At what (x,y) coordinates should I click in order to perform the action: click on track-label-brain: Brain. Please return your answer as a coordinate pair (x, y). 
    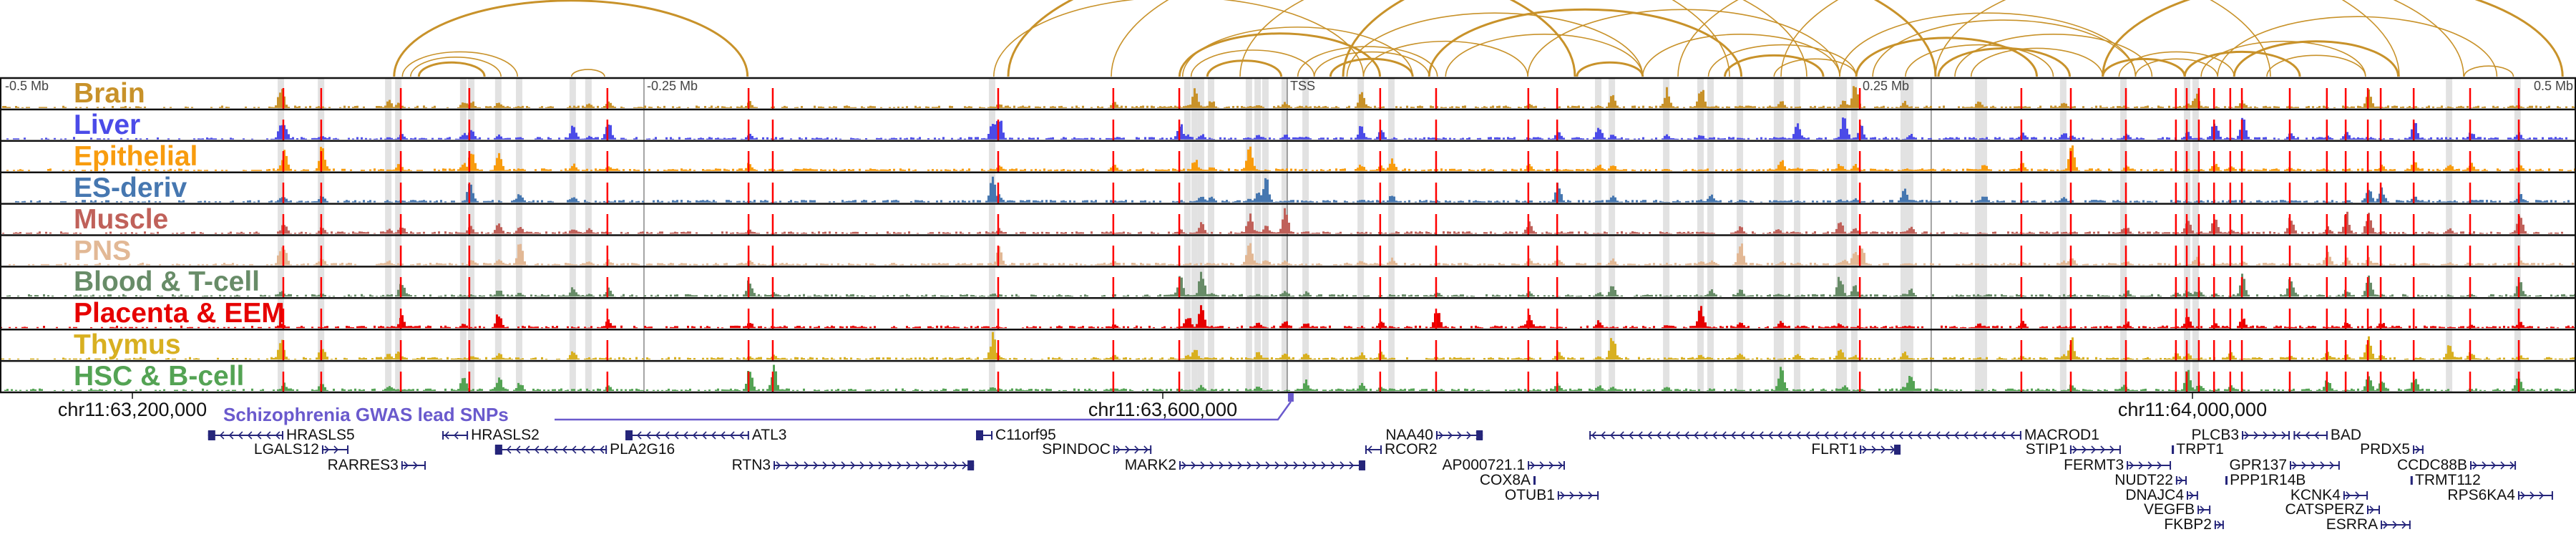
    Looking at the image, I should click on (109, 93).